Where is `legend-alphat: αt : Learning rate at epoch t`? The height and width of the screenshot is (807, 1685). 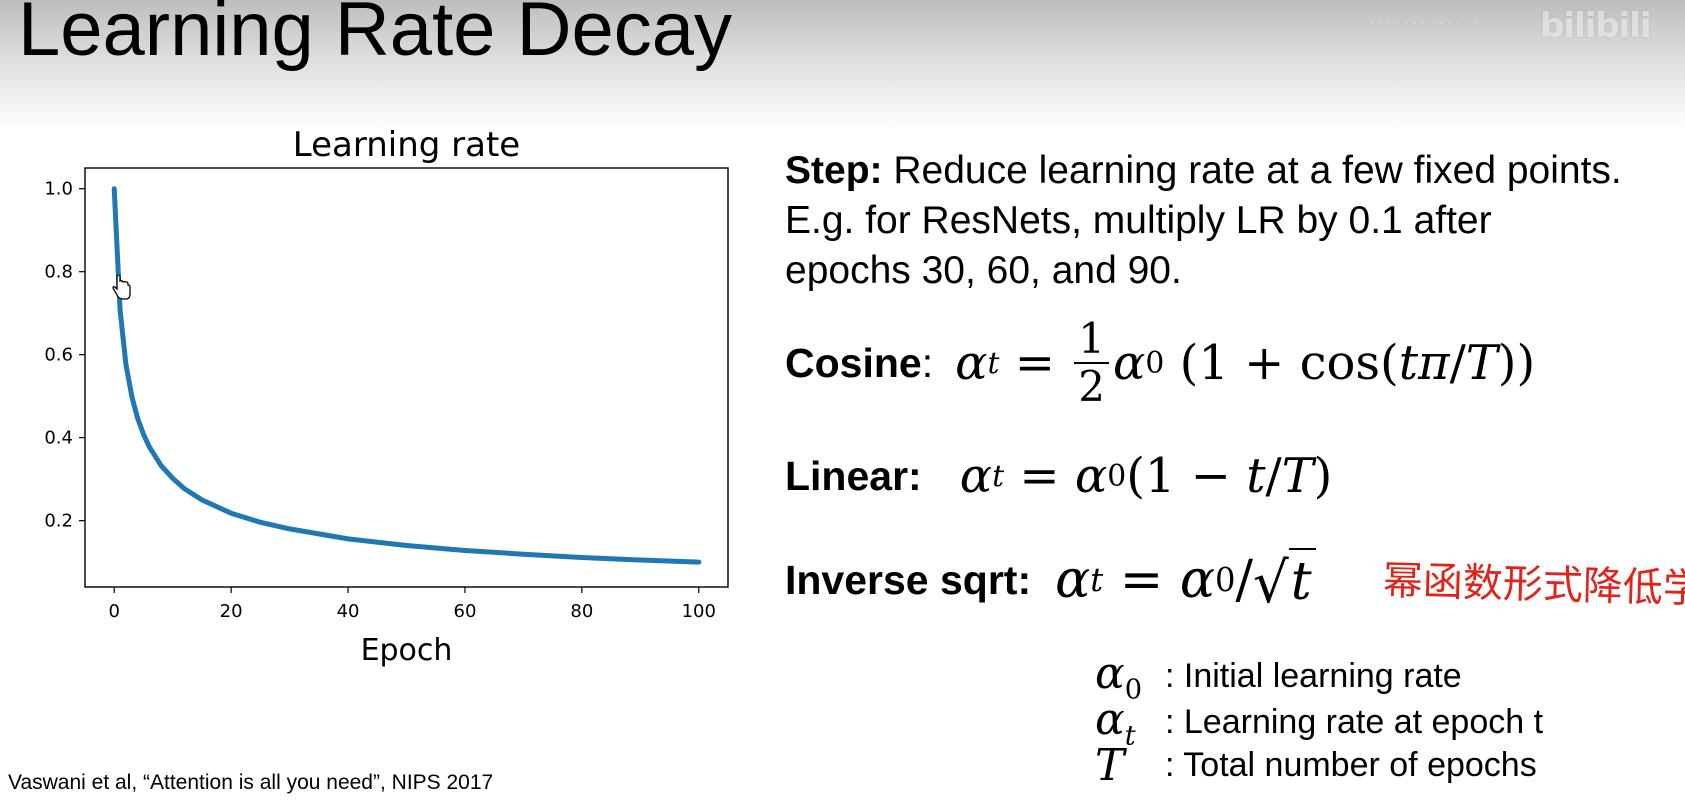 legend-alphat: αt : Learning rate at epoch t is located at coordinates (1319, 722).